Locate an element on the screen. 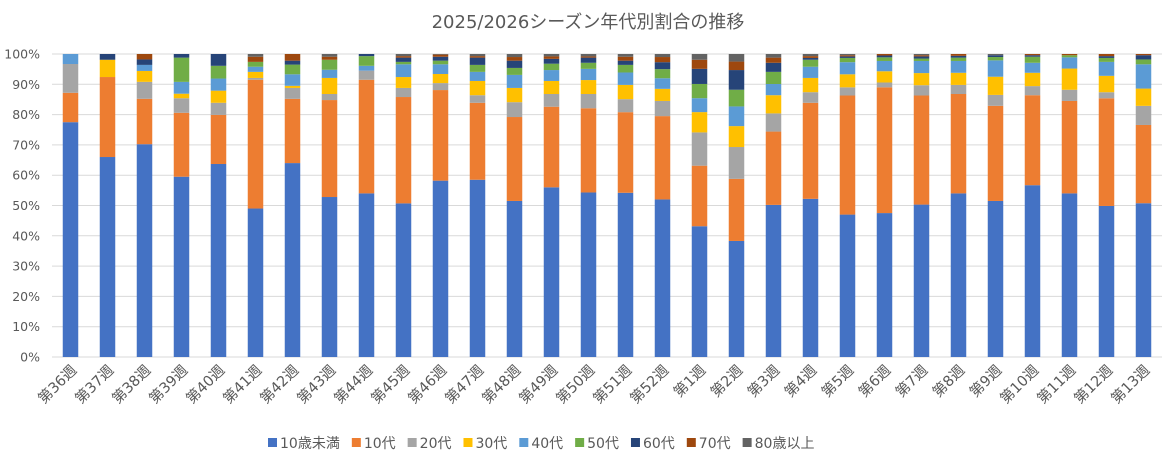 The height and width of the screenshot is (469, 1176). y-tick-label: 90% is located at coordinates (26, 84).